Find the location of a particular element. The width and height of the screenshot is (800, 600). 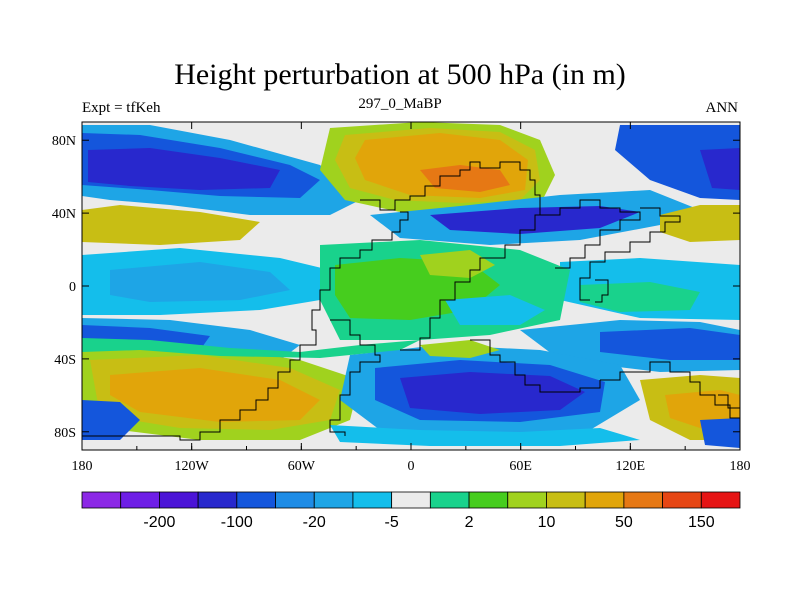

contour-south-green-east is located at coordinates (460, 349).